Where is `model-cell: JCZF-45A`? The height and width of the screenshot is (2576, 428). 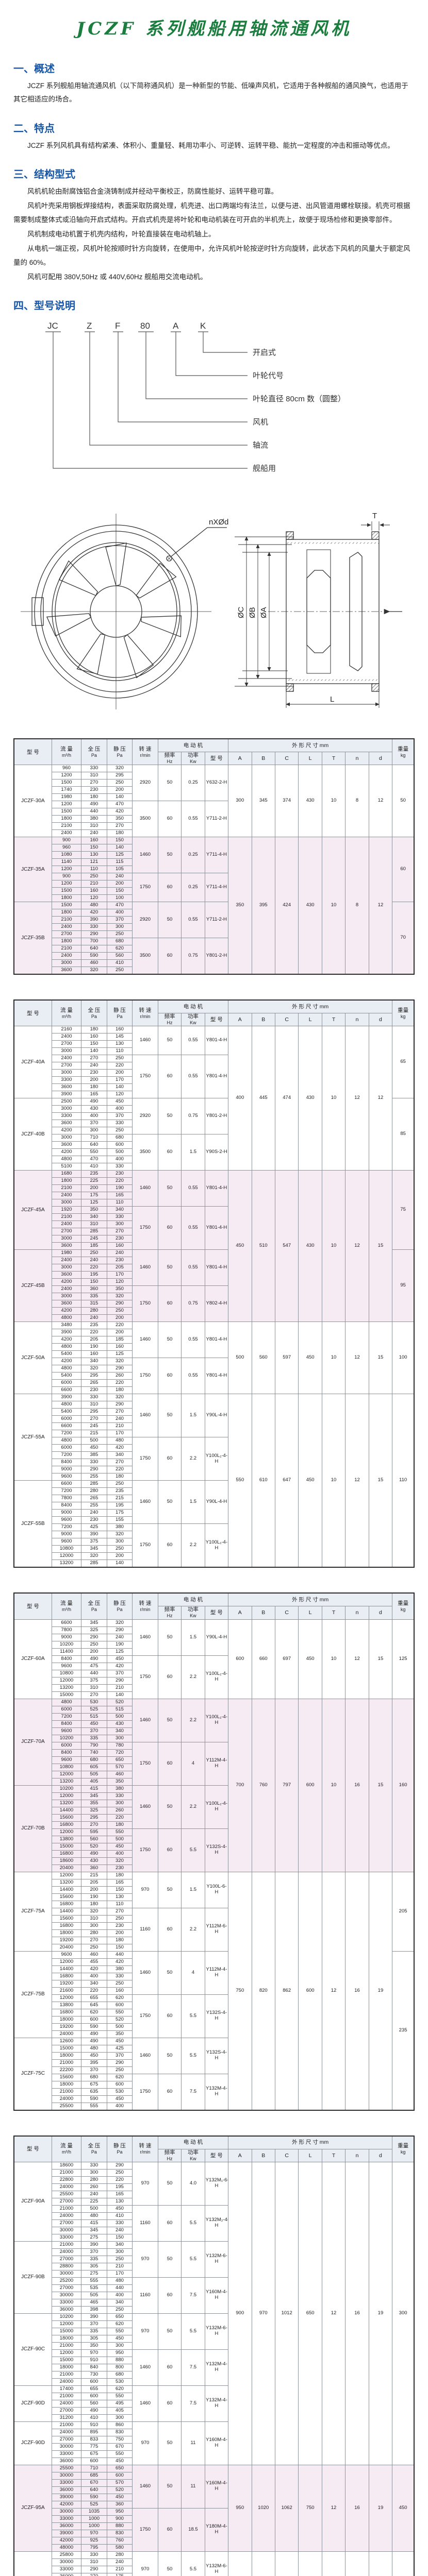 model-cell: JCZF-45A is located at coordinates (32, 1210).